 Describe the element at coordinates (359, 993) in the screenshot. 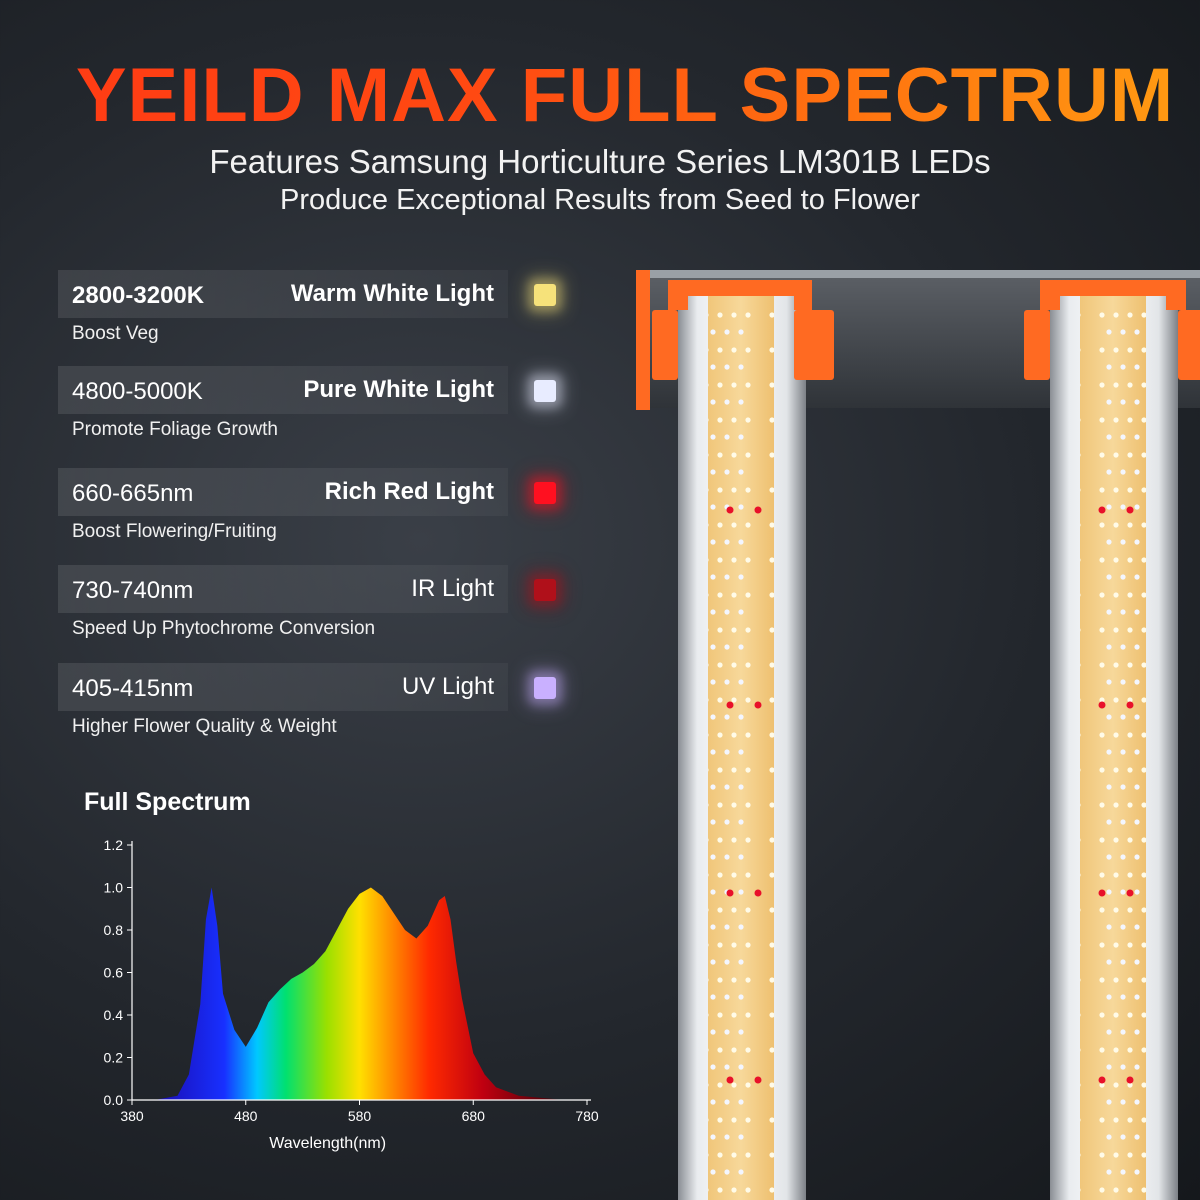

I see `spectrum-area` at that location.